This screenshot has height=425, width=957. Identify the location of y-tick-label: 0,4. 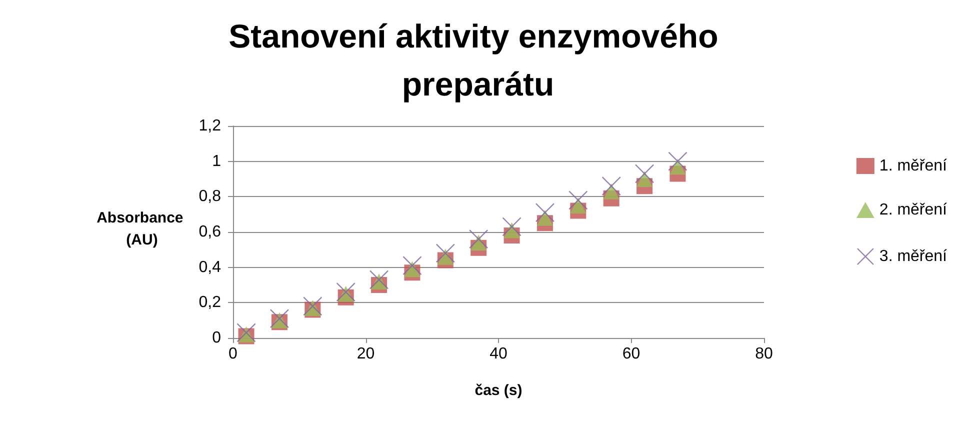
(210, 267).